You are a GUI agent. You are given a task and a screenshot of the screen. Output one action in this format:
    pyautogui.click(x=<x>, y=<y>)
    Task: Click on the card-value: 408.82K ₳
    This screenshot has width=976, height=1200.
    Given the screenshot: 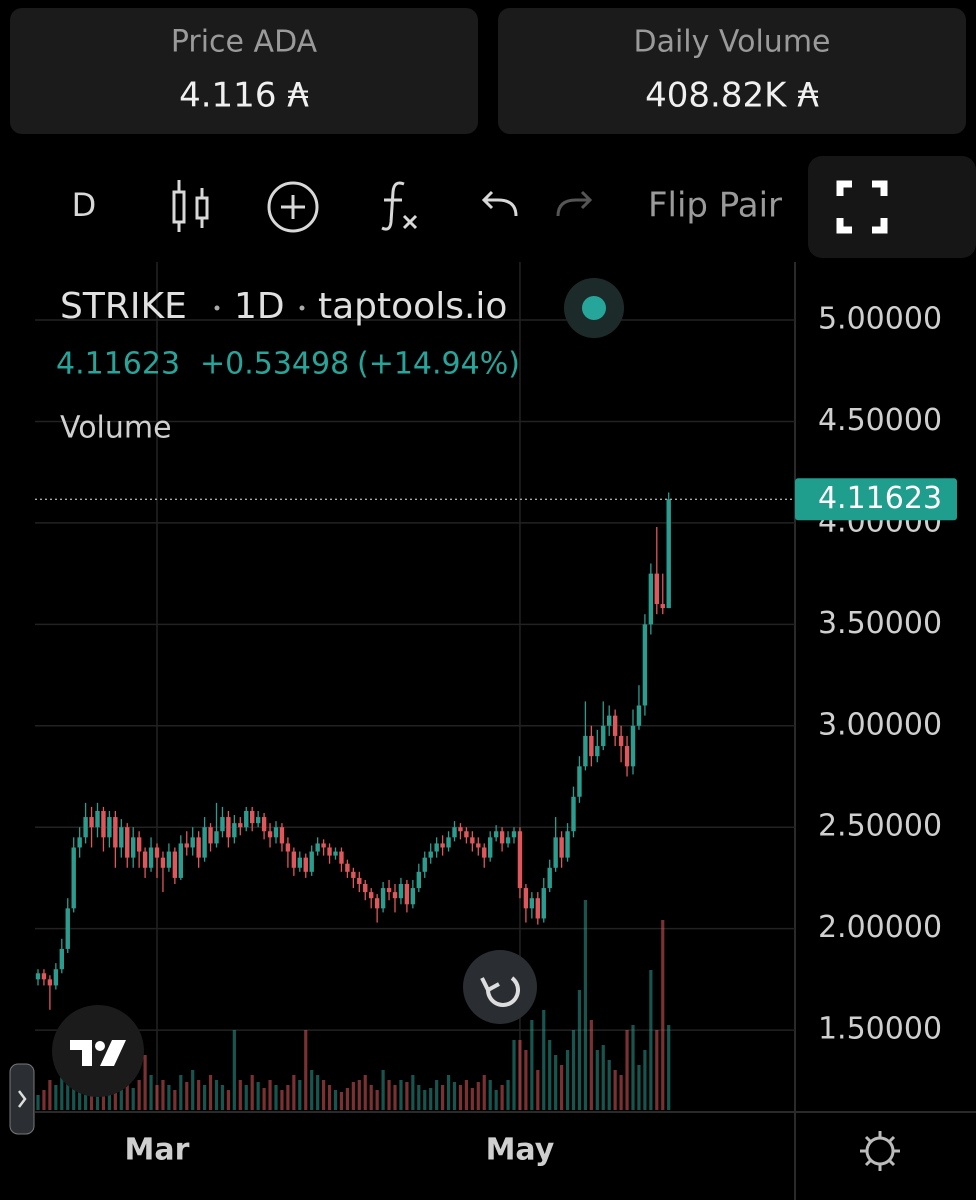 What is the action you would take?
    pyautogui.click(x=732, y=96)
    